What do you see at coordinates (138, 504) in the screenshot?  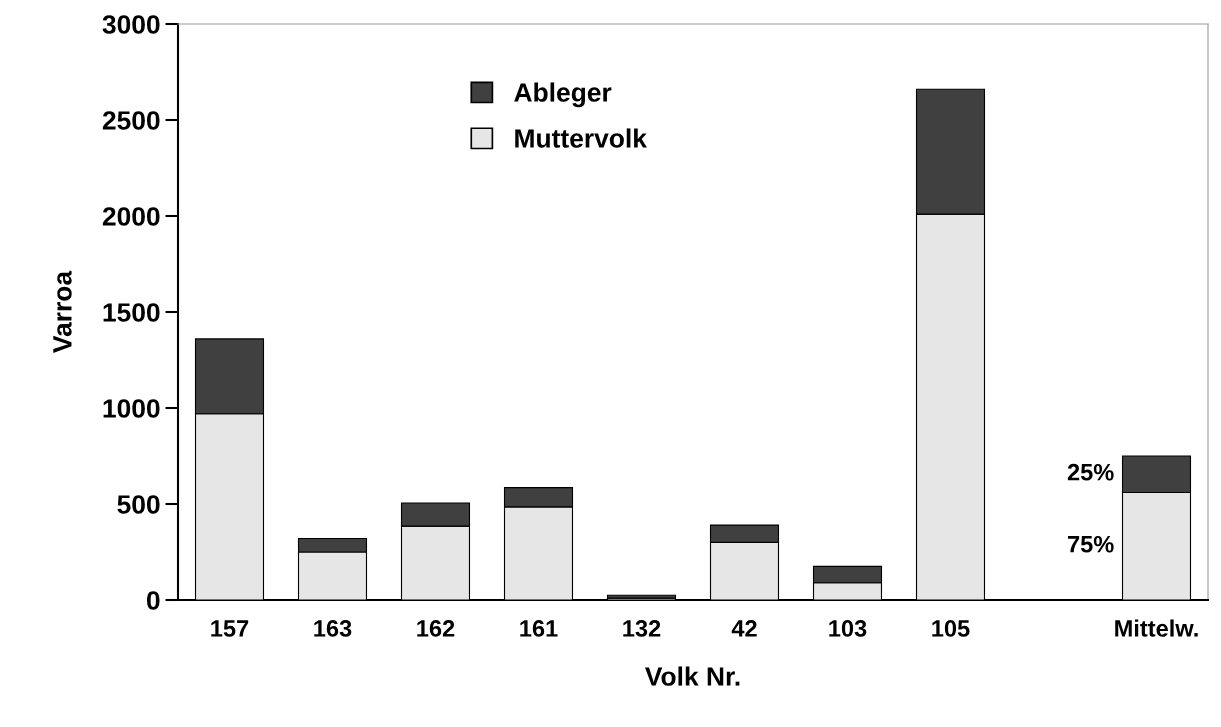 I see `y-tick-label: 500` at bounding box center [138, 504].